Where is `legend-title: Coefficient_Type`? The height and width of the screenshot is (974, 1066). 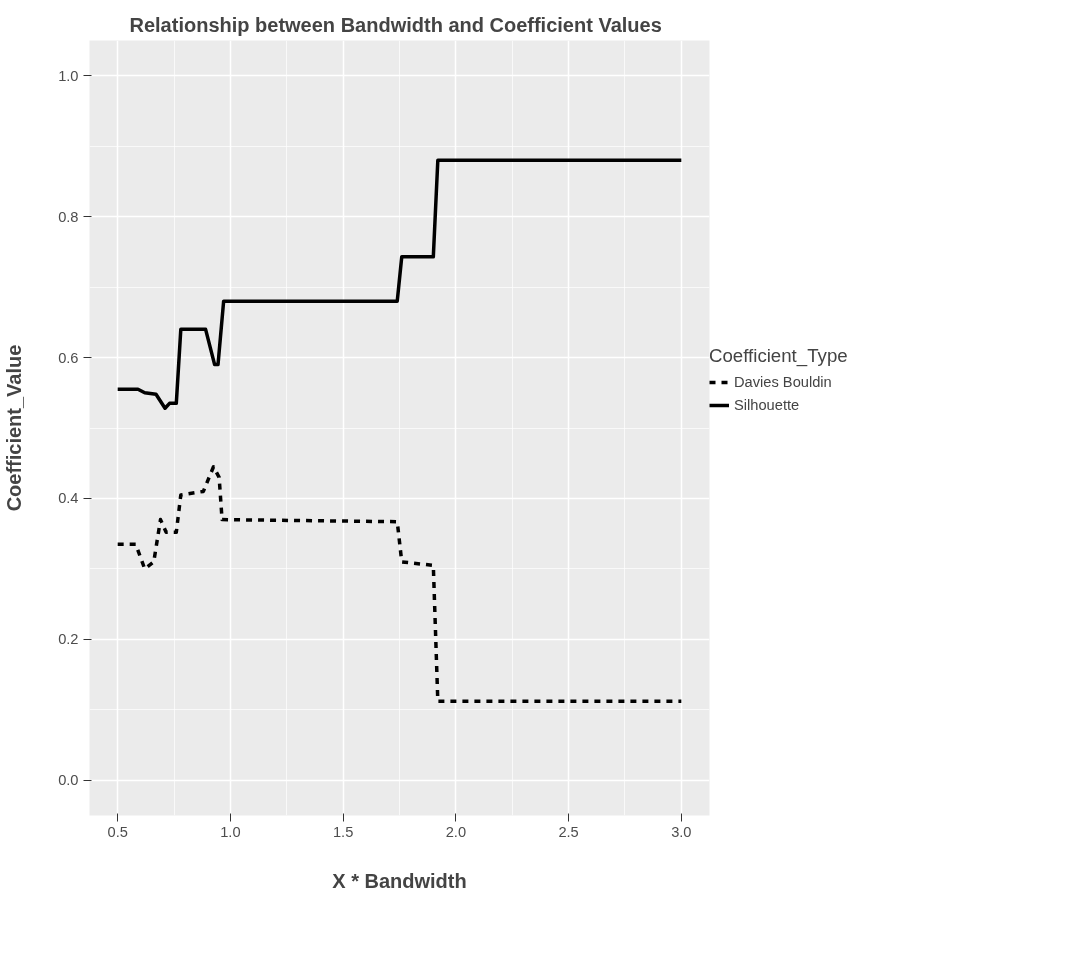
legend-title: Coefficient_Type is located at coordinates (778, 356).